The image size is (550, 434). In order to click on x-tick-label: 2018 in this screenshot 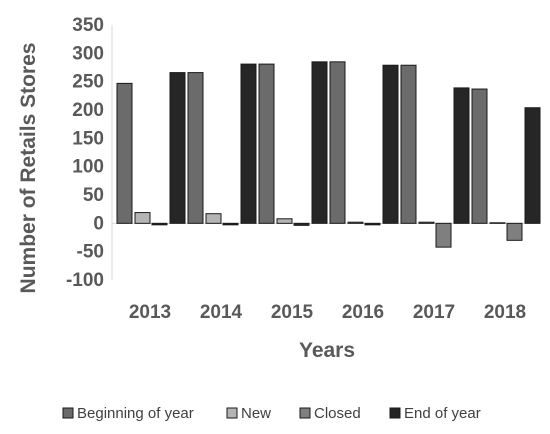, I will do `click(505, 312)`.